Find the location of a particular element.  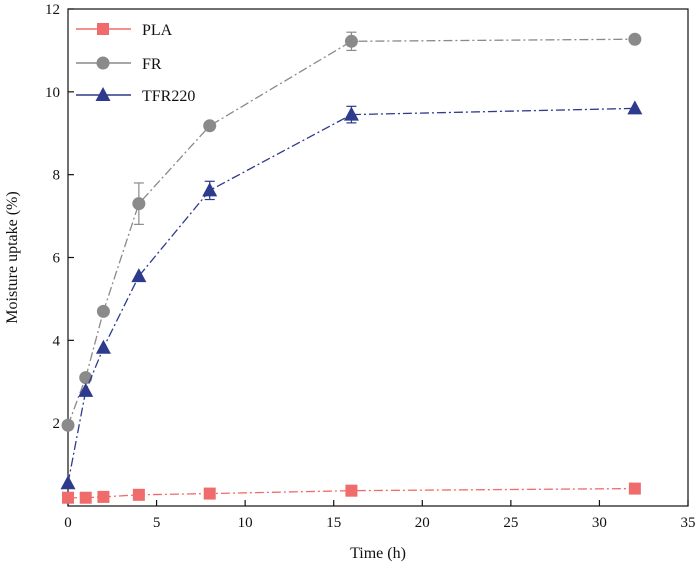

x-tick-label: 25 is located at coordinates (510, 523).